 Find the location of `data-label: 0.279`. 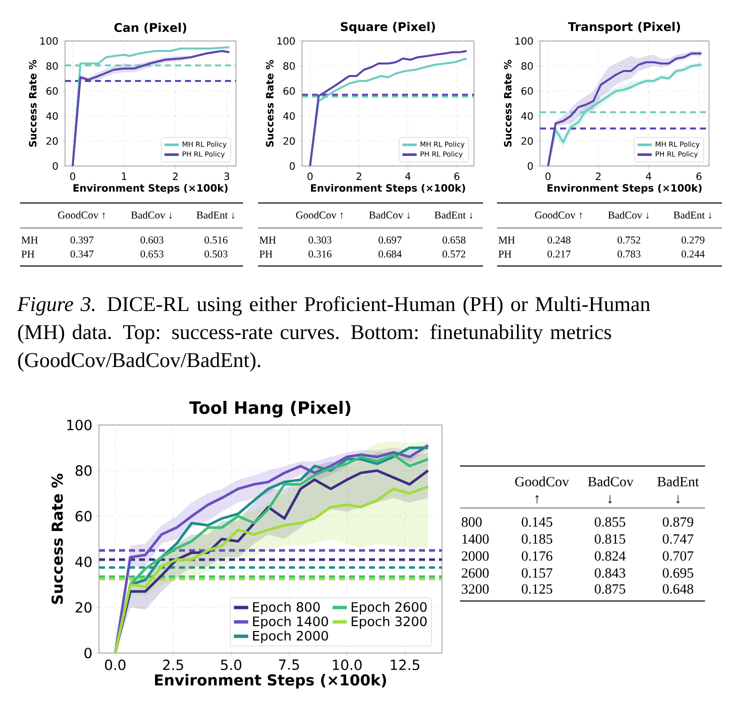

data-label: 0.279 is located at coordinates (693, 240).